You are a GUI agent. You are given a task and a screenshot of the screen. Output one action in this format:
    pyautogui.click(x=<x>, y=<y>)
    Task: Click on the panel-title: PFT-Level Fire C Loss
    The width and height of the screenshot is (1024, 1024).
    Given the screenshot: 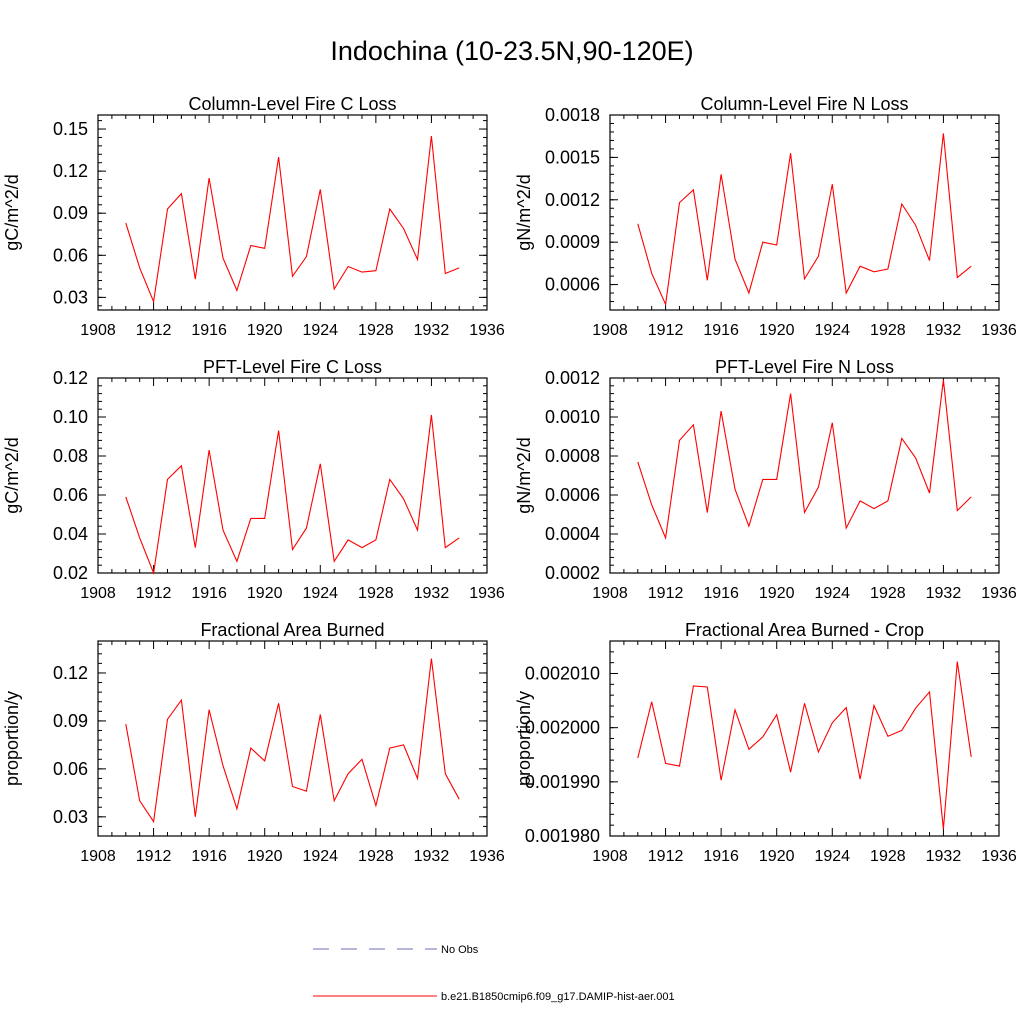 What is the action you would take?
    pyautogui.click(x=292, y=367)
    